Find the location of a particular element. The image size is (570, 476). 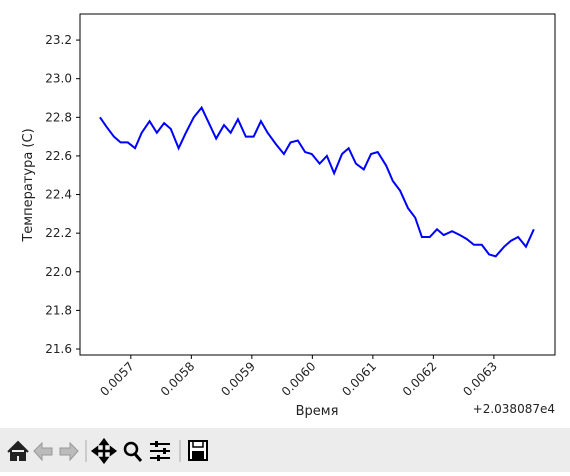

forward-button is located at coordinates (69, 451).